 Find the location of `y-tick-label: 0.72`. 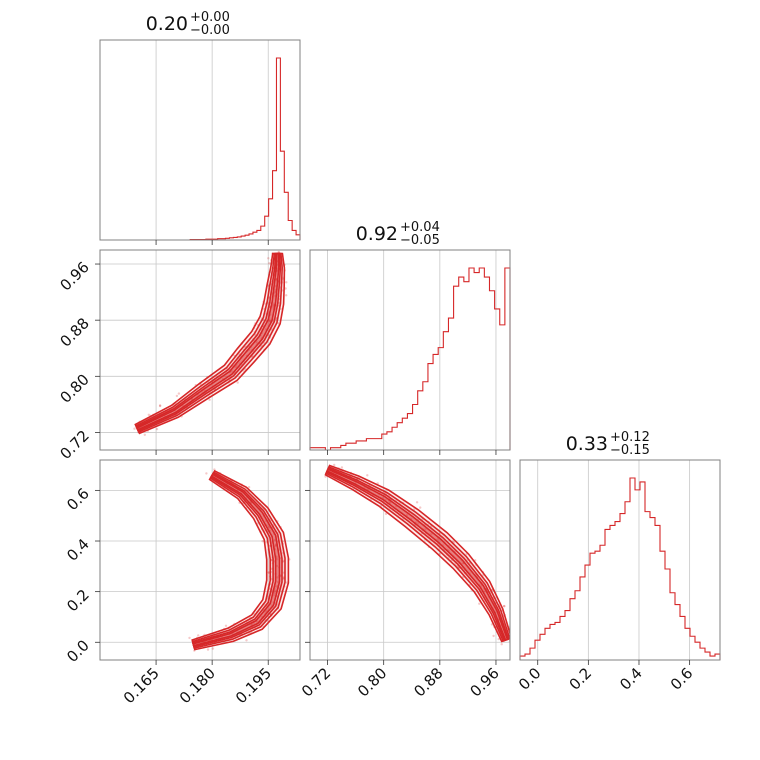

y-tick-label: 0.72 is located at coordinates (74, 445).